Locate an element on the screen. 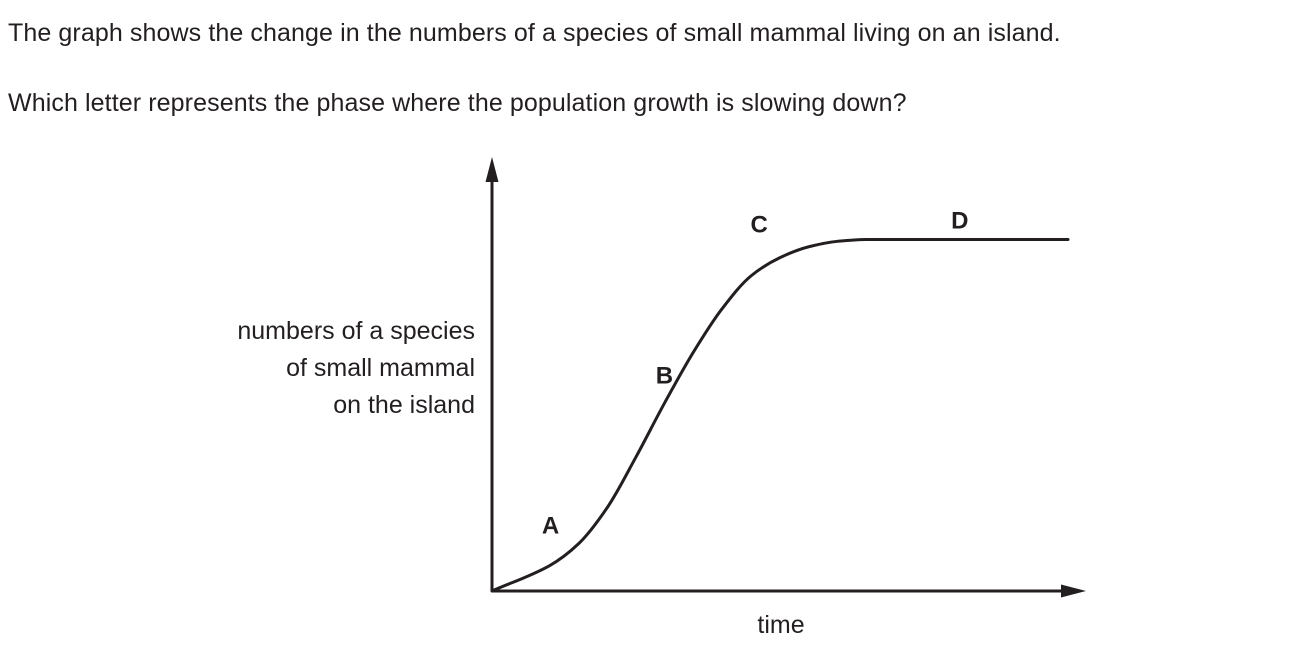  phase-label-b: B is located at coordinates (664, 375).